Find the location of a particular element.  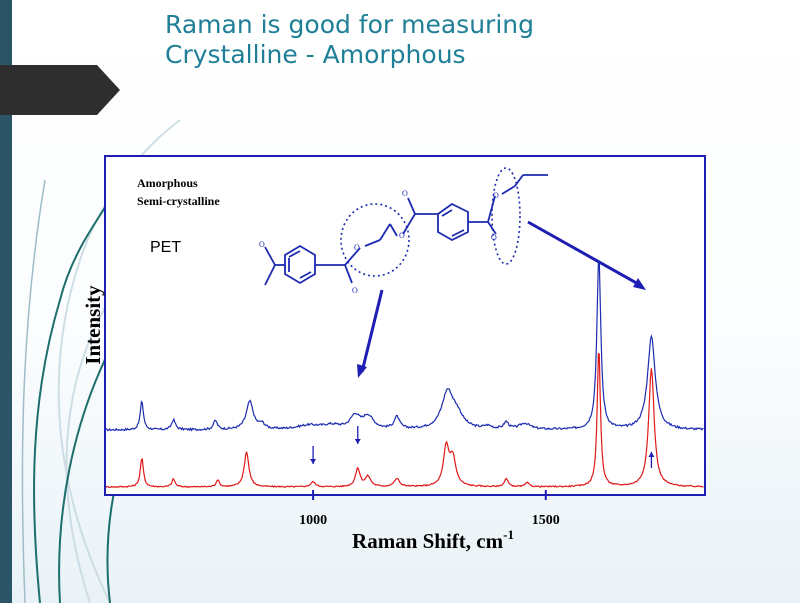

ethylene-glycol-highlight-circle is located at coordinates (375, 240).